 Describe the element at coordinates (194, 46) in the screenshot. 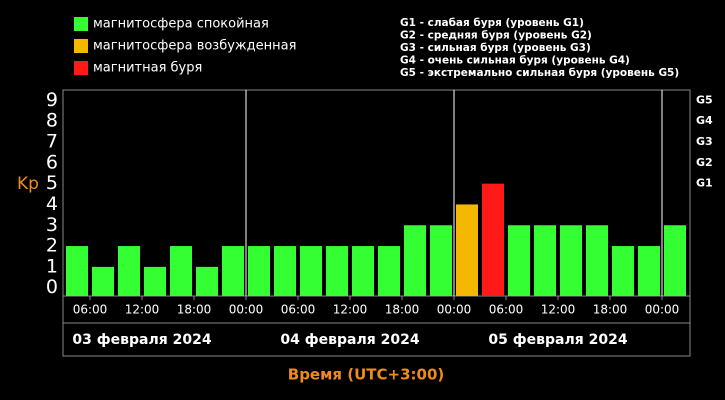

I see `legend-label: магнитосфера возбужденная` at that location.